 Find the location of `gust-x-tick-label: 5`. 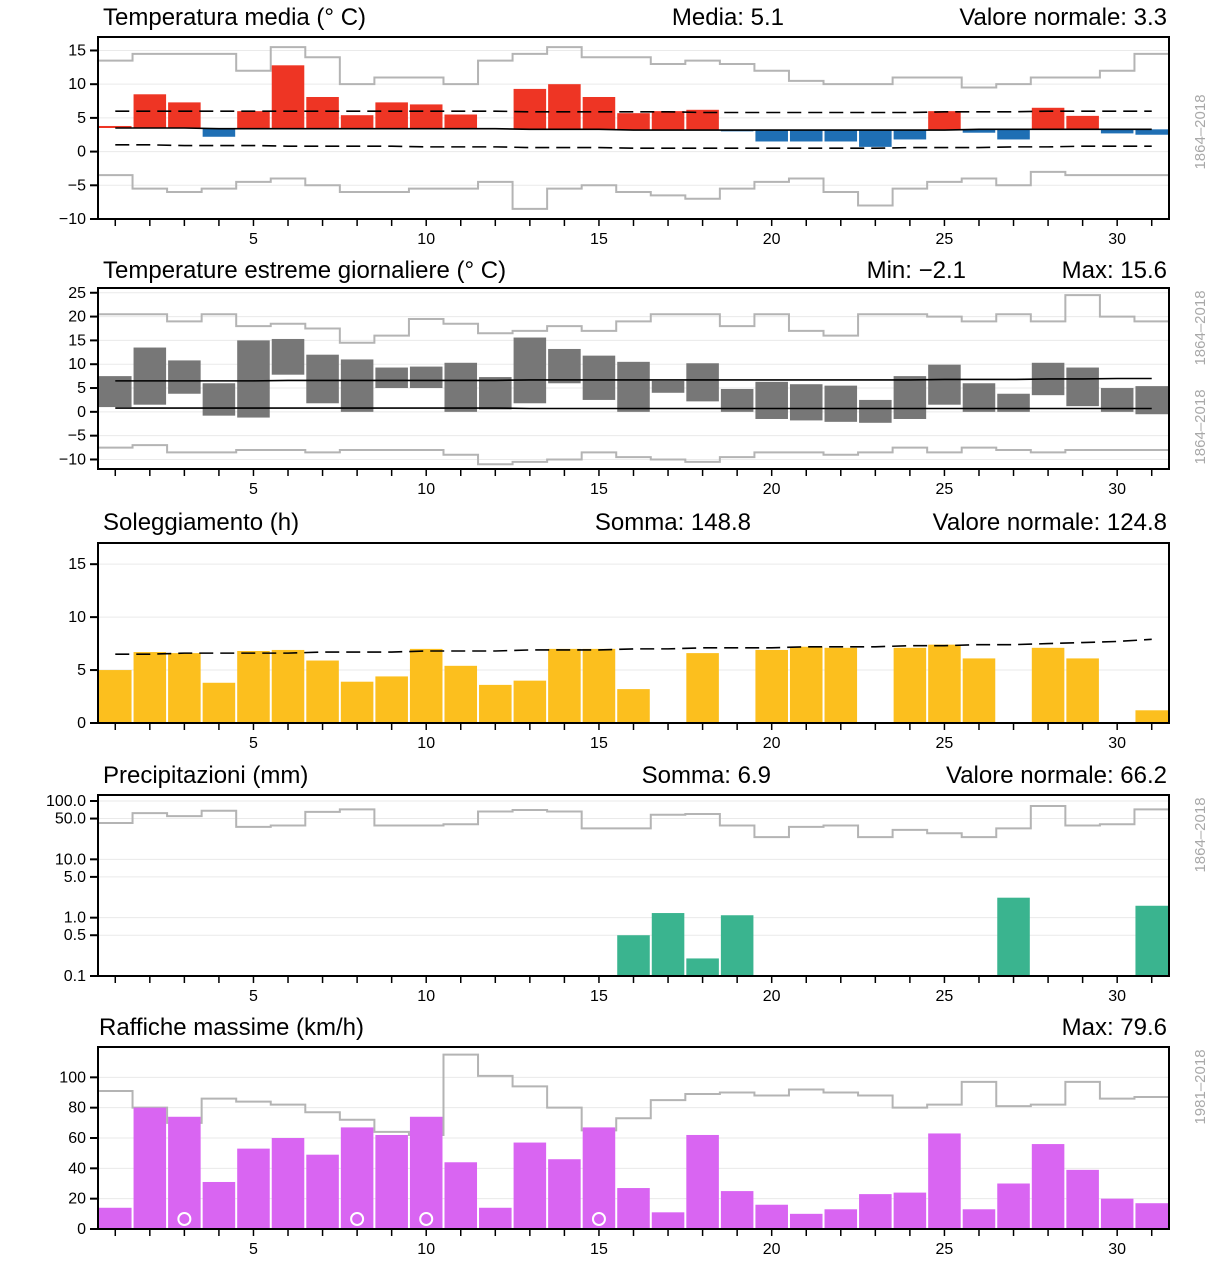

gust-x-tick-label: 5 is located at coordinates (253, 1249).